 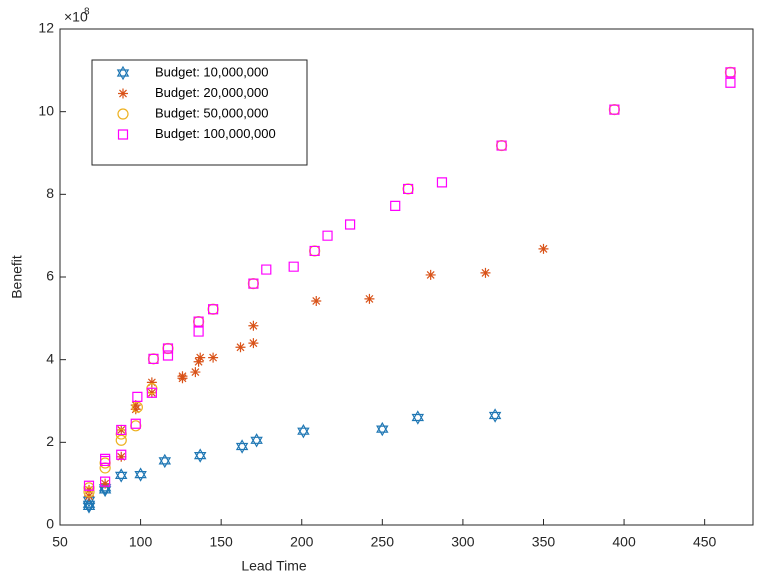 What do you see at coordinates (50, 524) in the screenshot?
I see `y-tick-label: 0` at bounding box center [50, 524].